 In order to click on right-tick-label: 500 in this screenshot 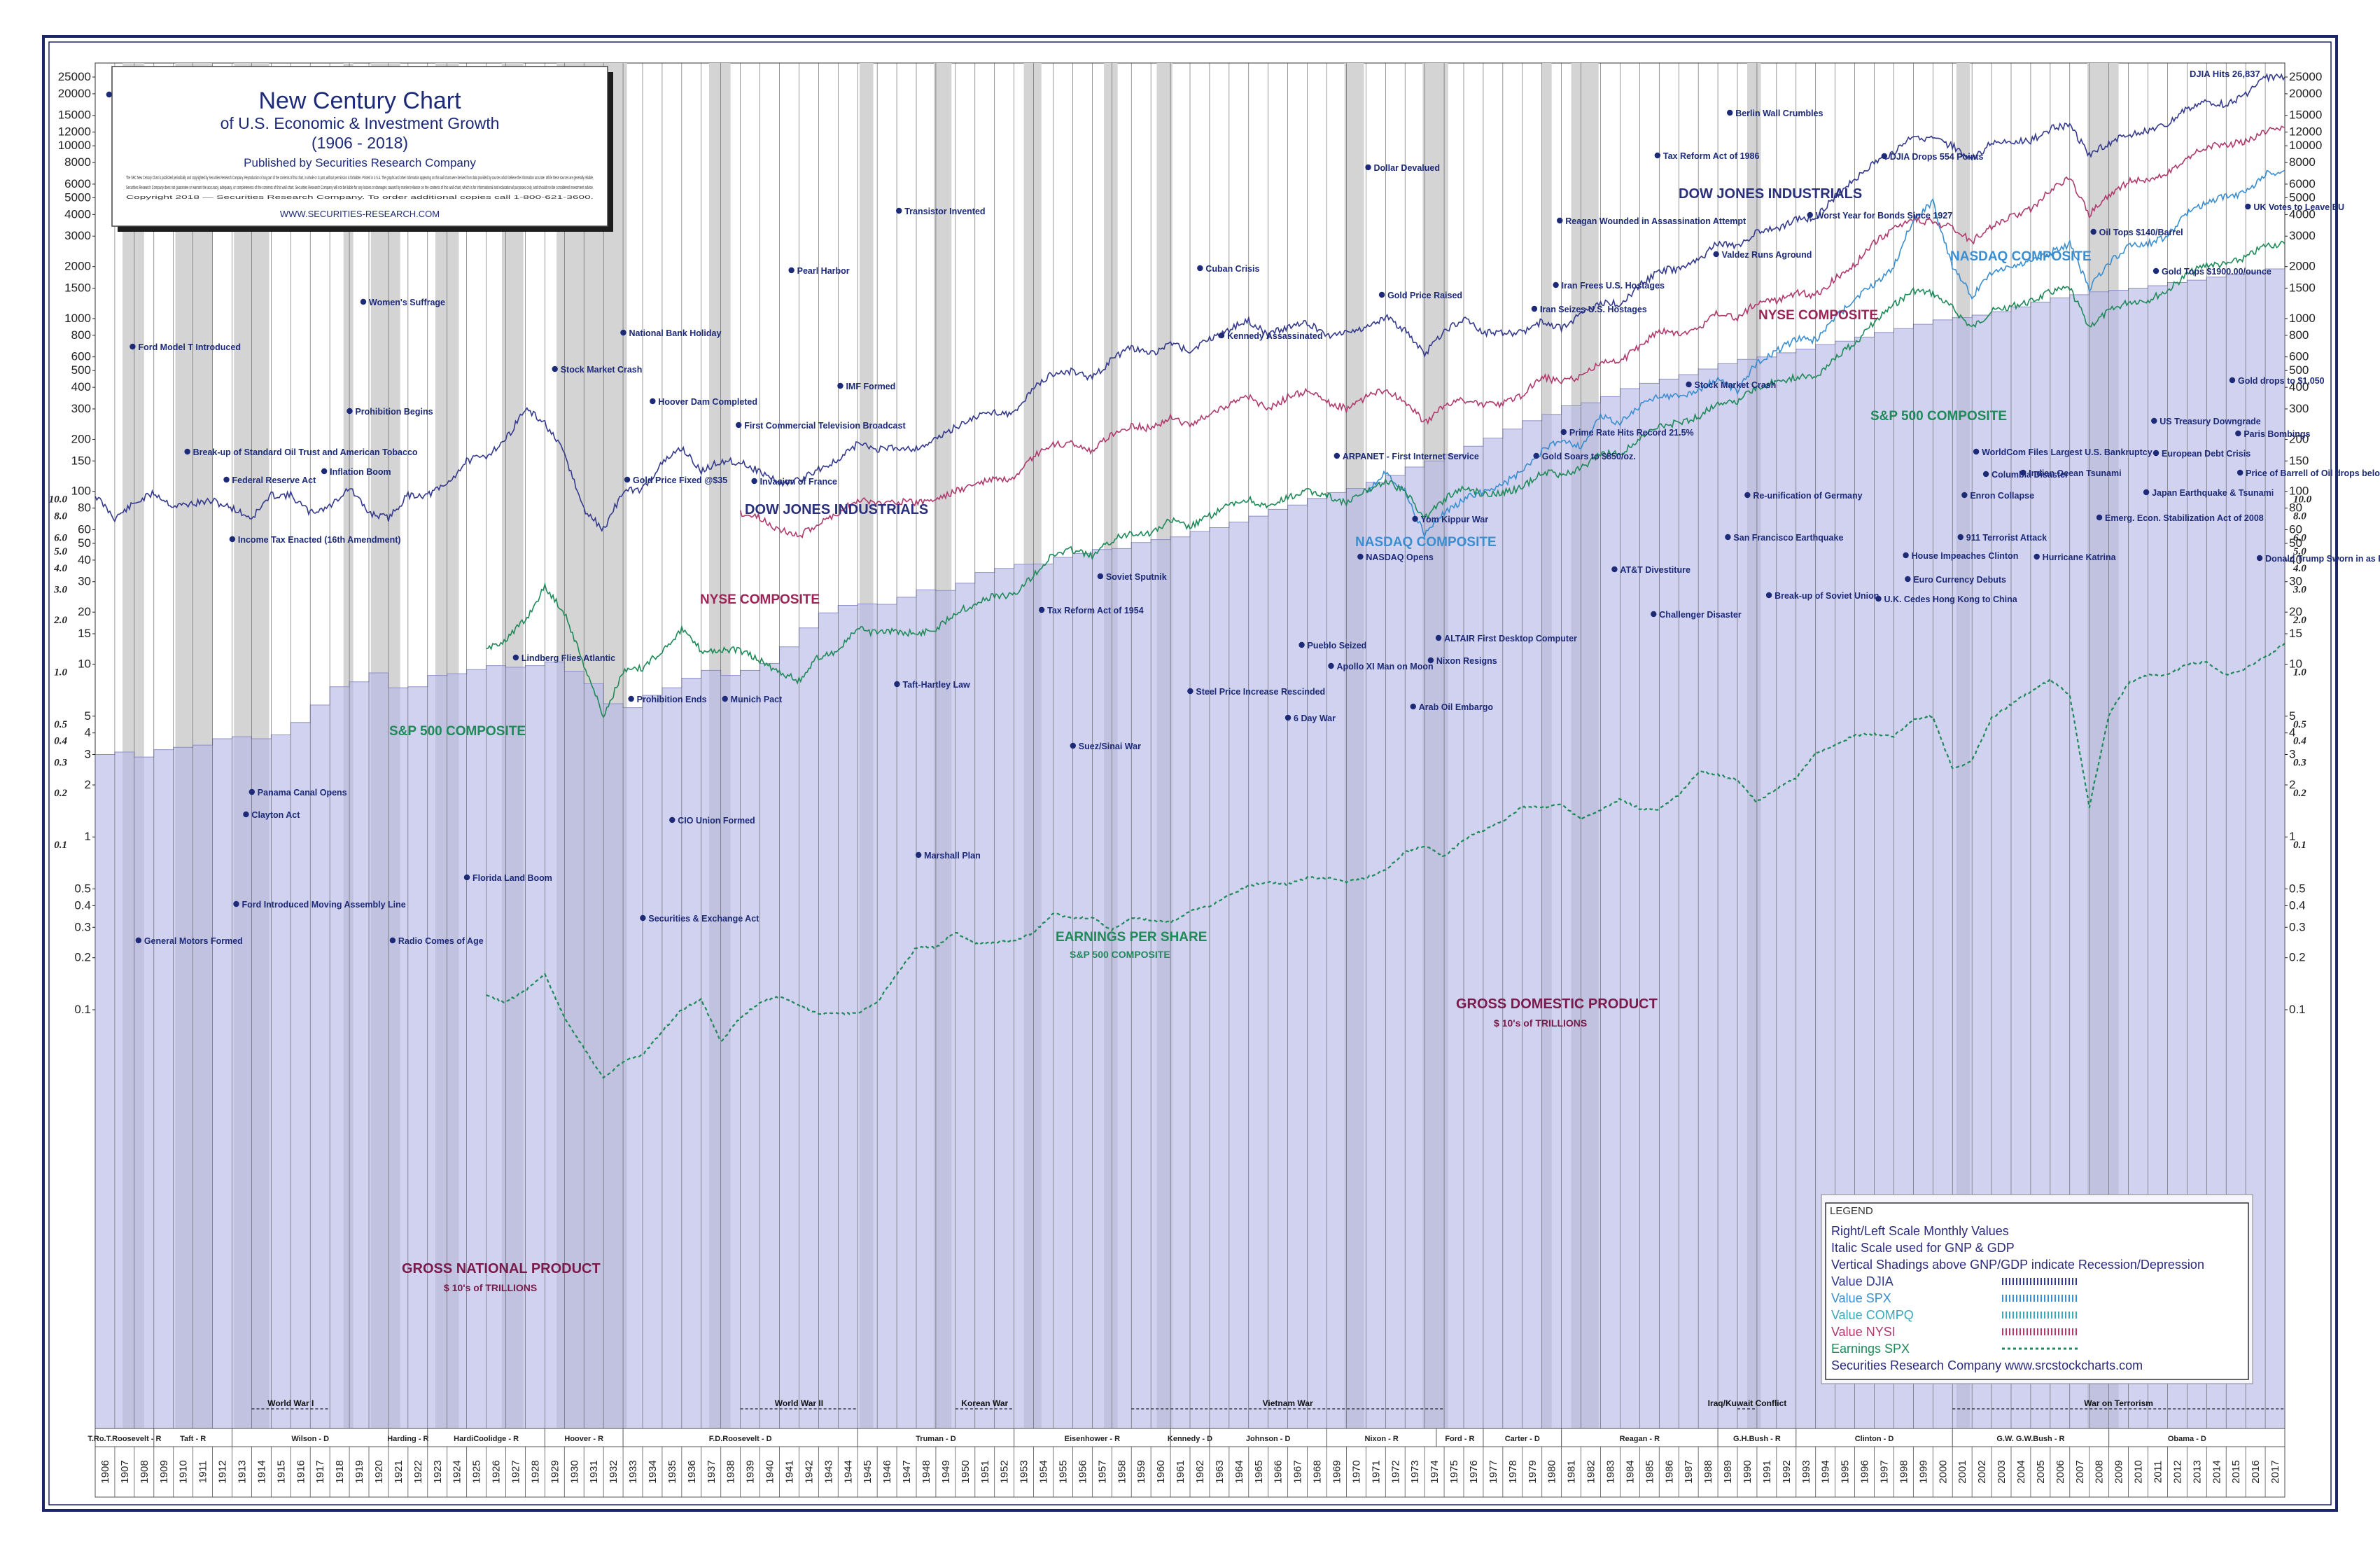, I will do `click(2299, 370)`.